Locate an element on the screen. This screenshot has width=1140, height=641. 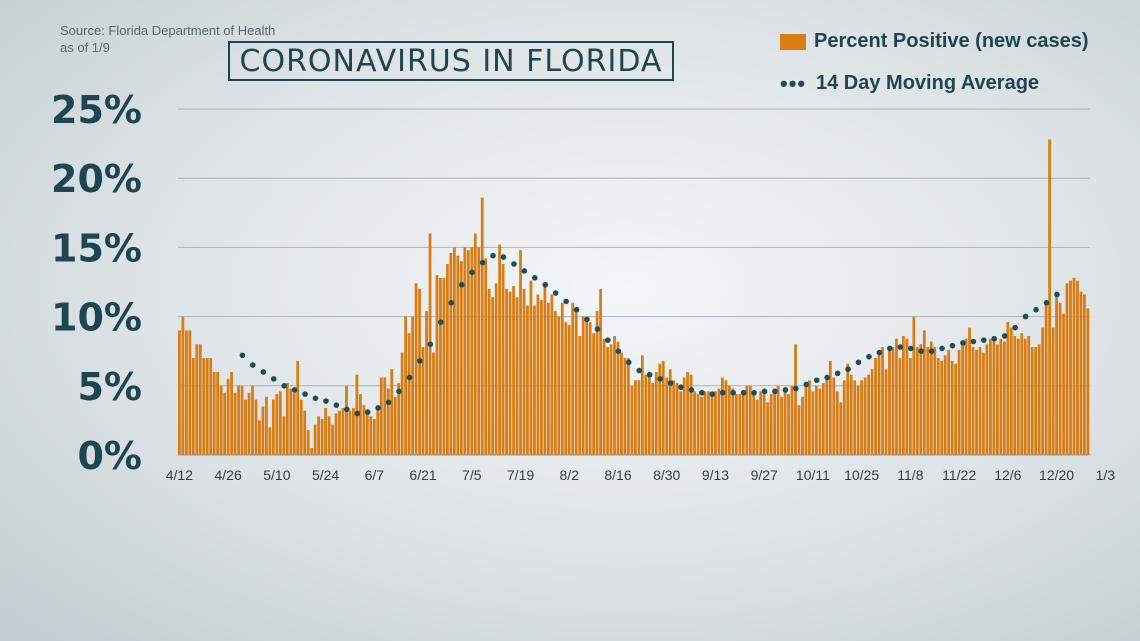
x-tick-label: 6/7 is located at coordinates (375, 475).